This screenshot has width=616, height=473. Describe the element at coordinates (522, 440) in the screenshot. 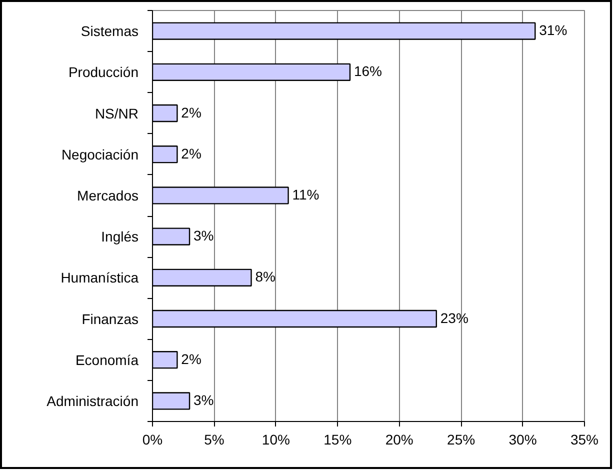

I see `x-tick-label: 30%` at that location.